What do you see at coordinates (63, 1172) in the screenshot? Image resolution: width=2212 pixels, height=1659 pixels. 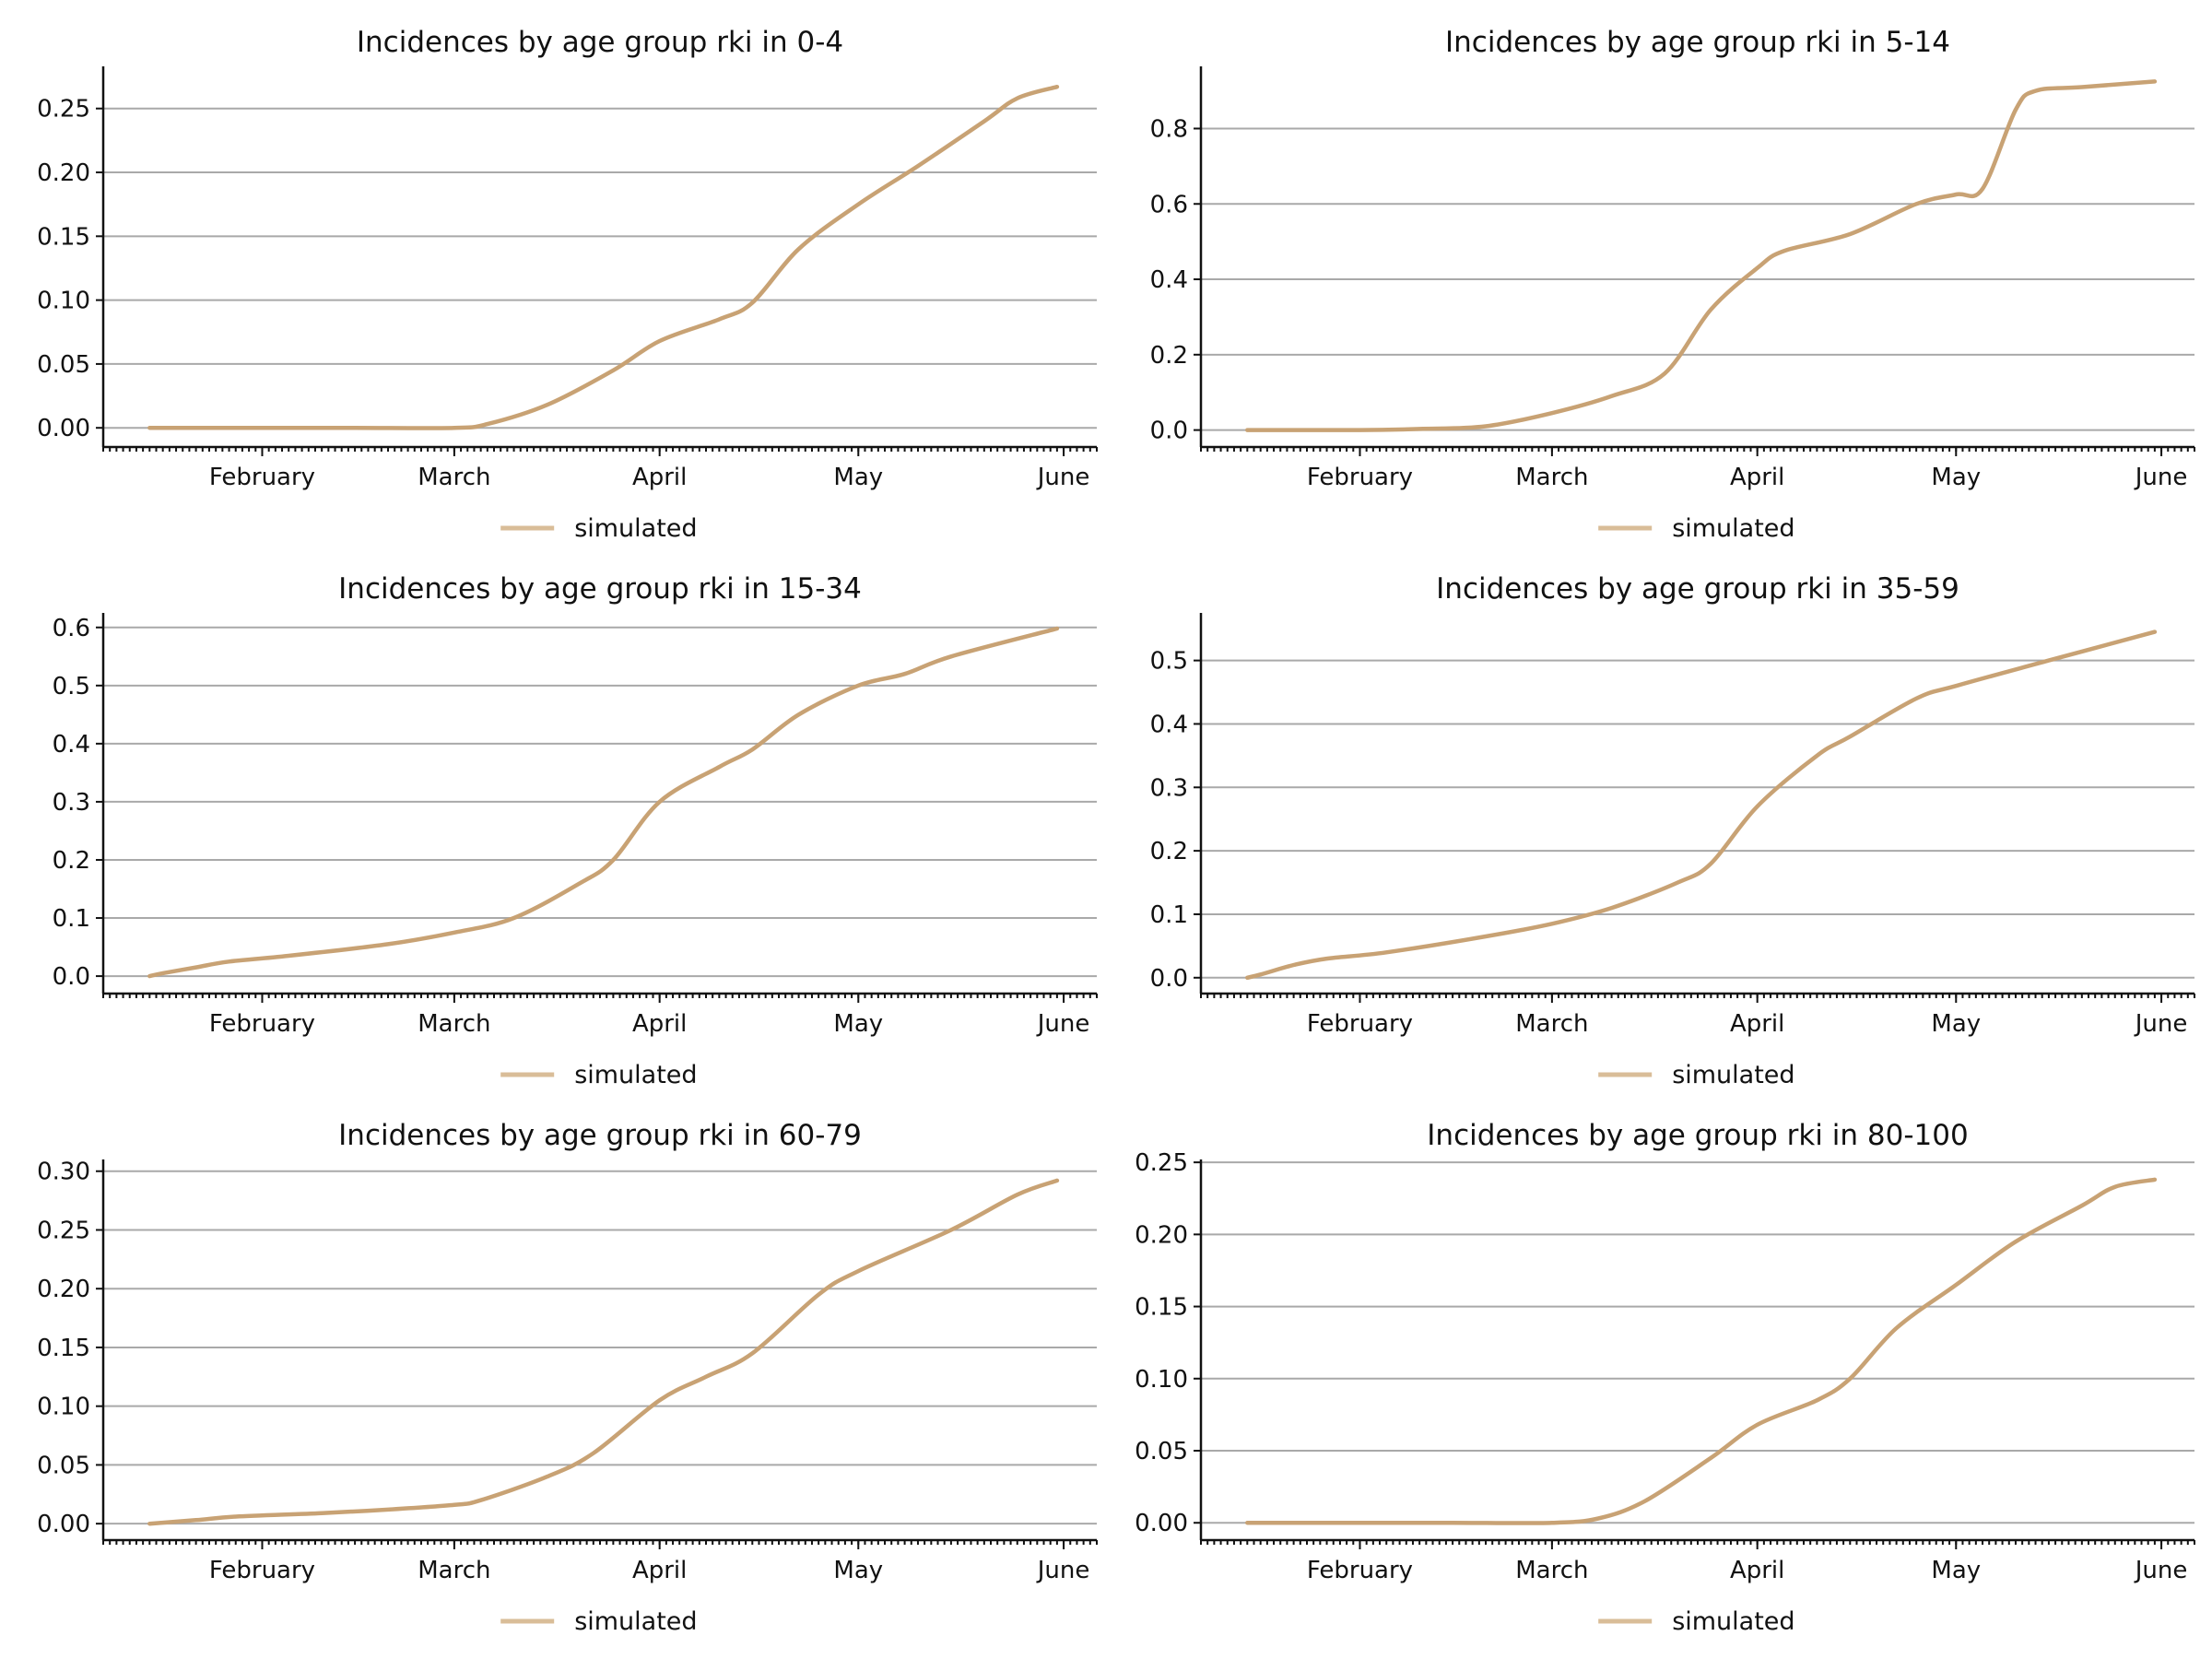 I see `y-tick-label: 0.30` at bounding box center [63, 1172].